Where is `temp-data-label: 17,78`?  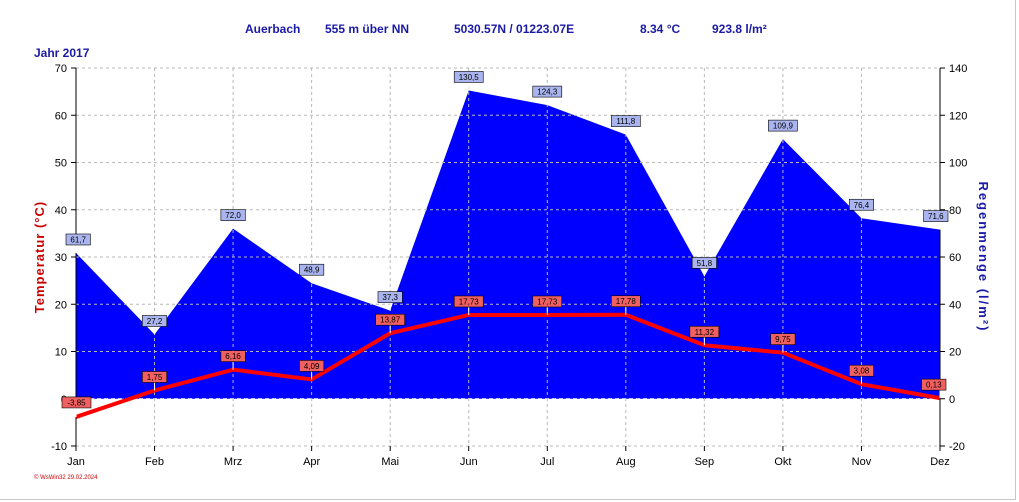
temp-data-label: 17,78 is located at coordinates (626, 301).